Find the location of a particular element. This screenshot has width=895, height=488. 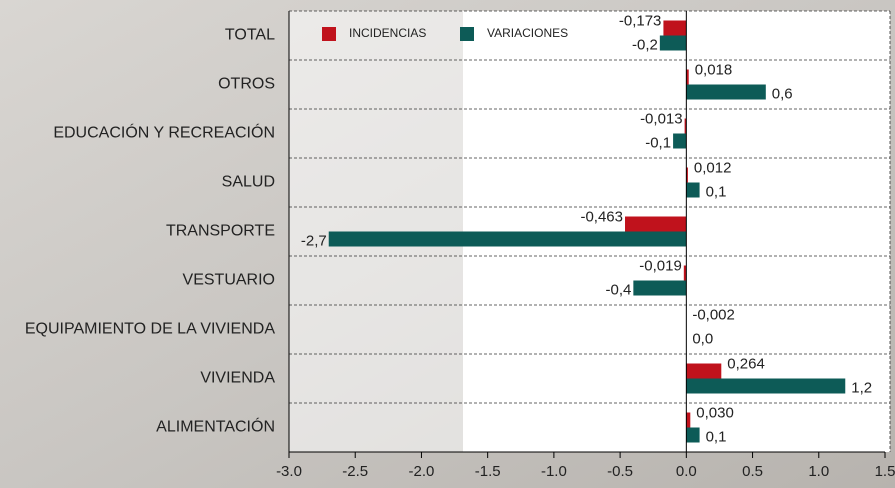

value-label: -0,173 is located at coordinates (640, 20).